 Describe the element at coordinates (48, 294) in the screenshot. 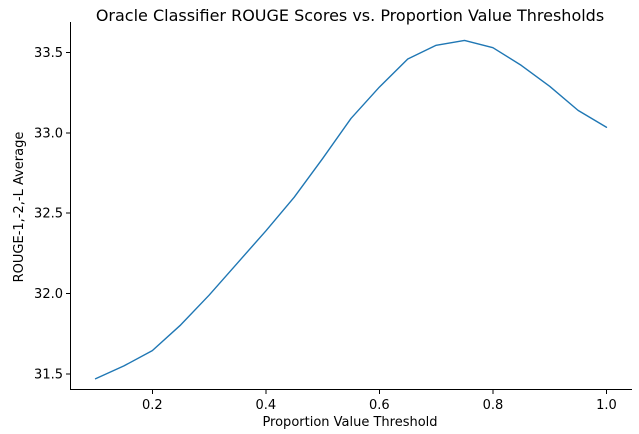

I see `y-tick-label: 32.0` at that location.